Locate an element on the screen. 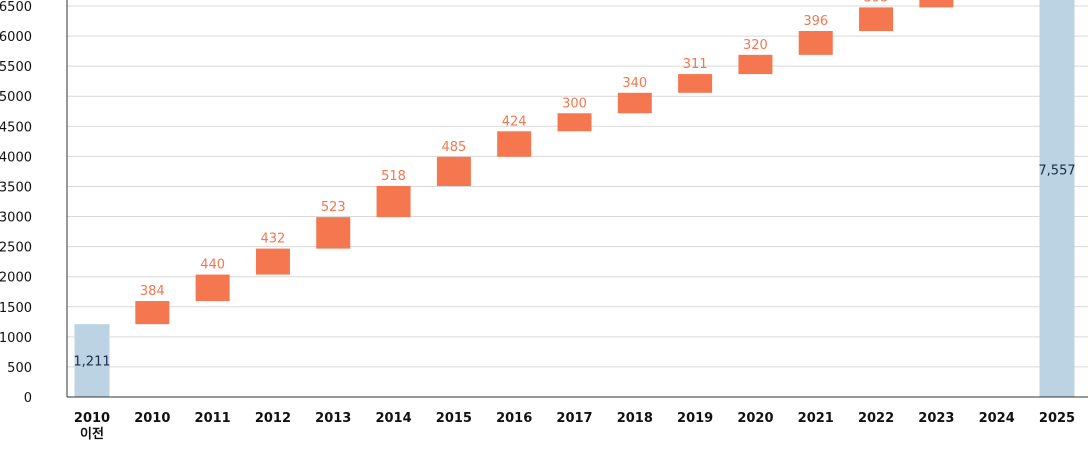 The image size is (1088, 455). y-tick-label: 2500 is located at coordinates (16, 248).